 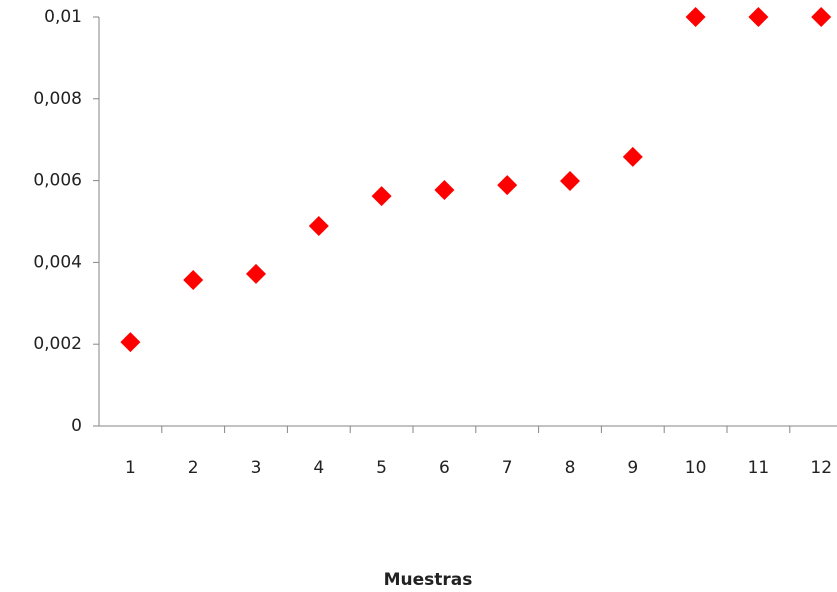 What do you see at coordinates (57, 262) in the screenshot?
I see `y-tick-label: 0,004` at bounding box center [57, 262].